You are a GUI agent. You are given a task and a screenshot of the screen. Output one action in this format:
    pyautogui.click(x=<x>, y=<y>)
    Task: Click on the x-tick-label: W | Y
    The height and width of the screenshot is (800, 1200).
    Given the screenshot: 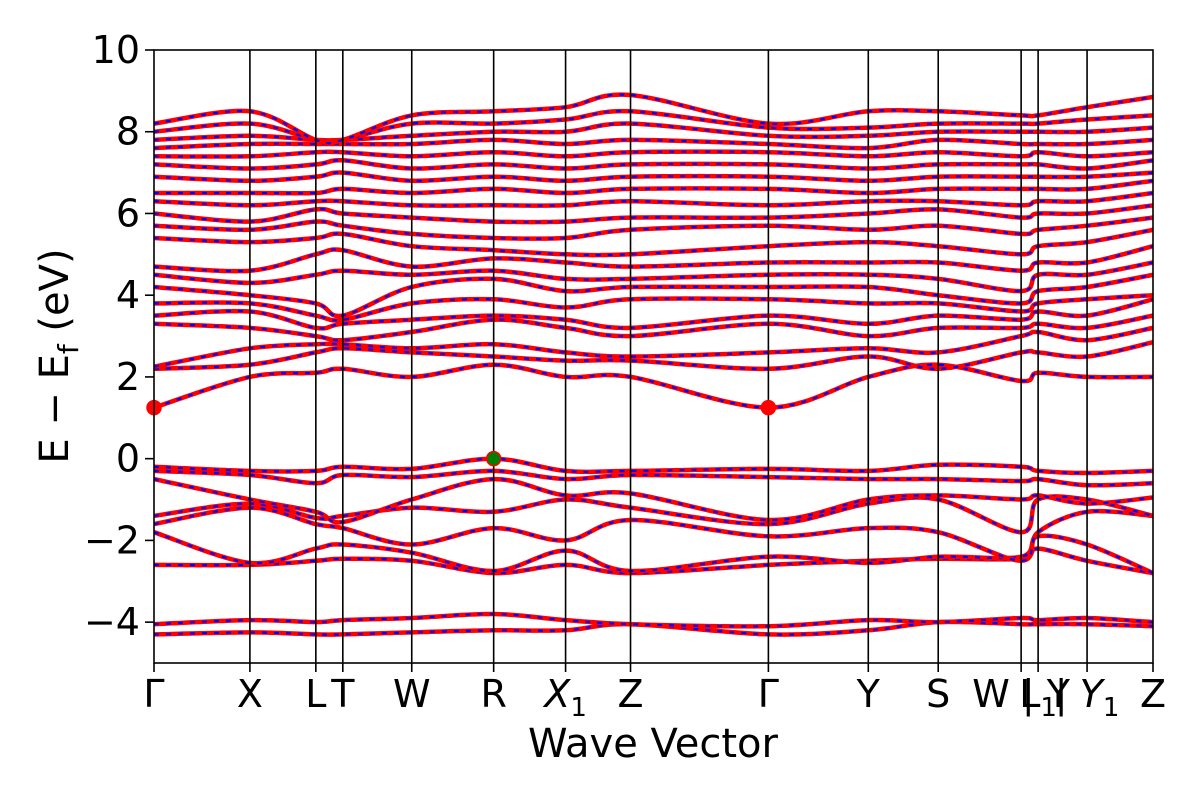 What is the action you would take?
    pyautogui.click(x=1021, y=694)
    